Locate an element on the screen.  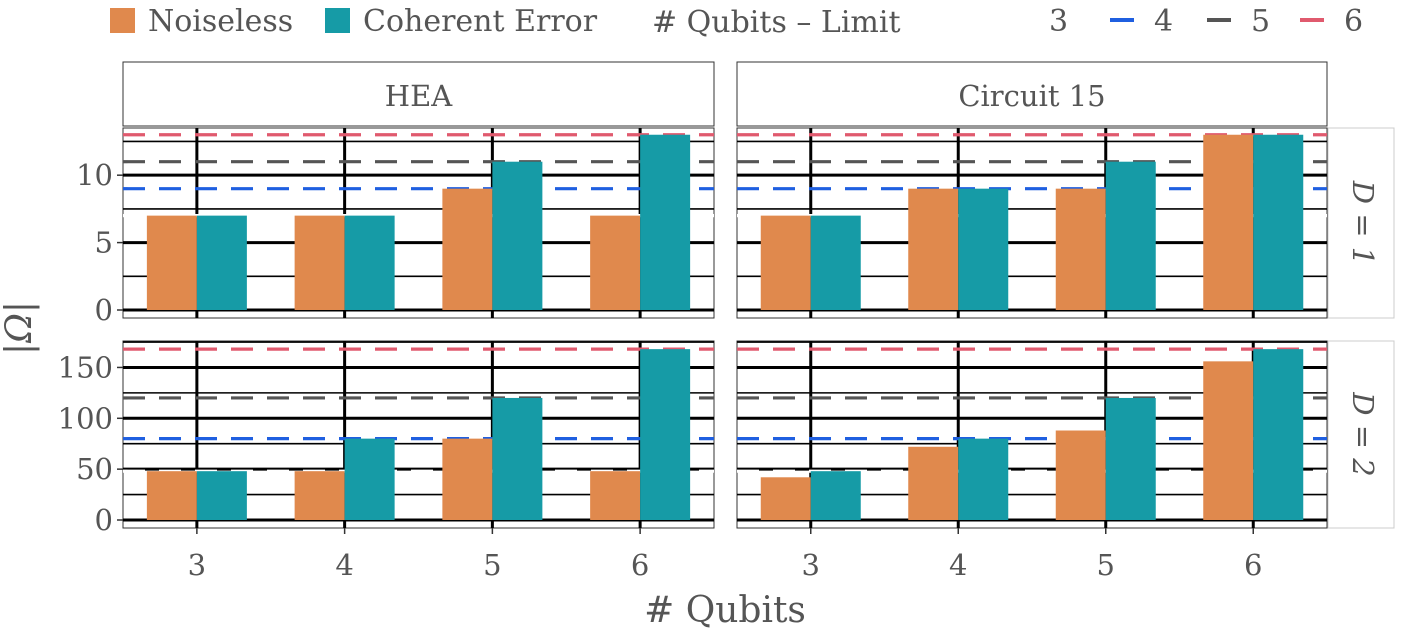
facet-strip-label: HEA is located at coordinates (419, 96).